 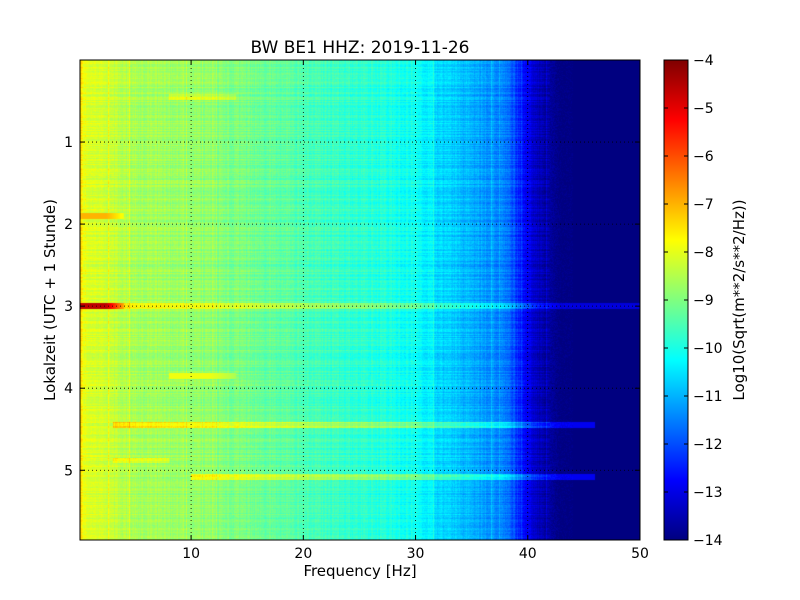 I want to click on chart-title: BW BE1 HHZ: 2019-11-26, so click(x=359, y=48).